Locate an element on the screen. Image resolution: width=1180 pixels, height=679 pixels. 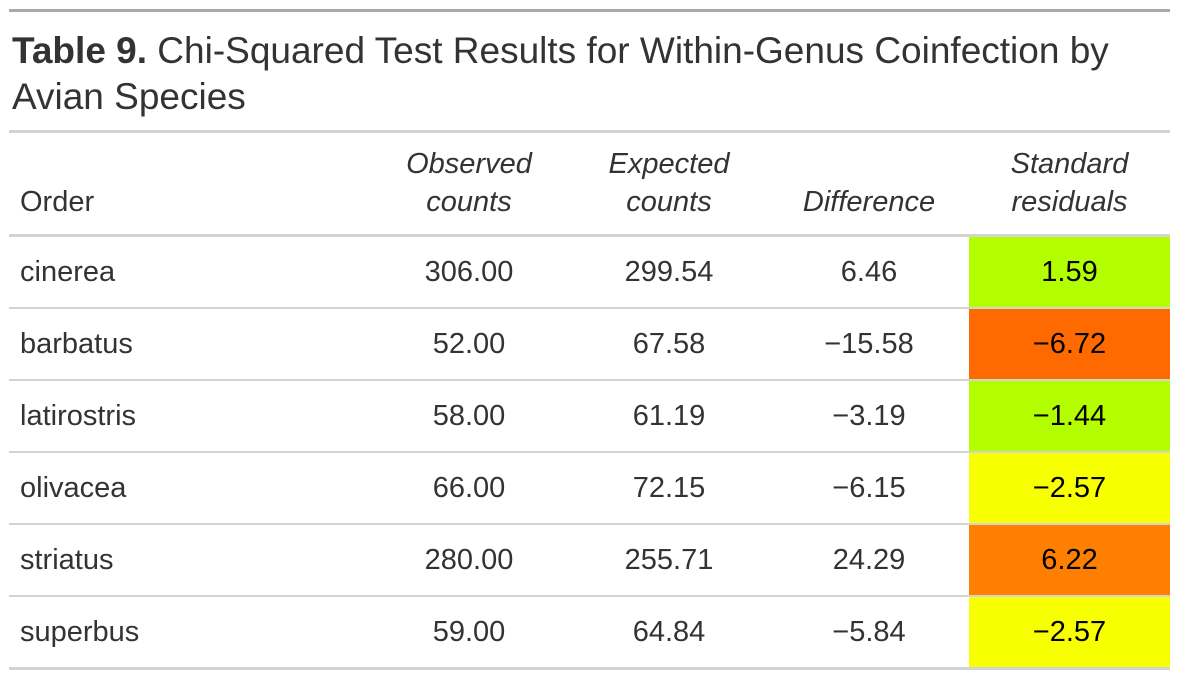
cell-order: barbatus is located at coordinates (189, 344).